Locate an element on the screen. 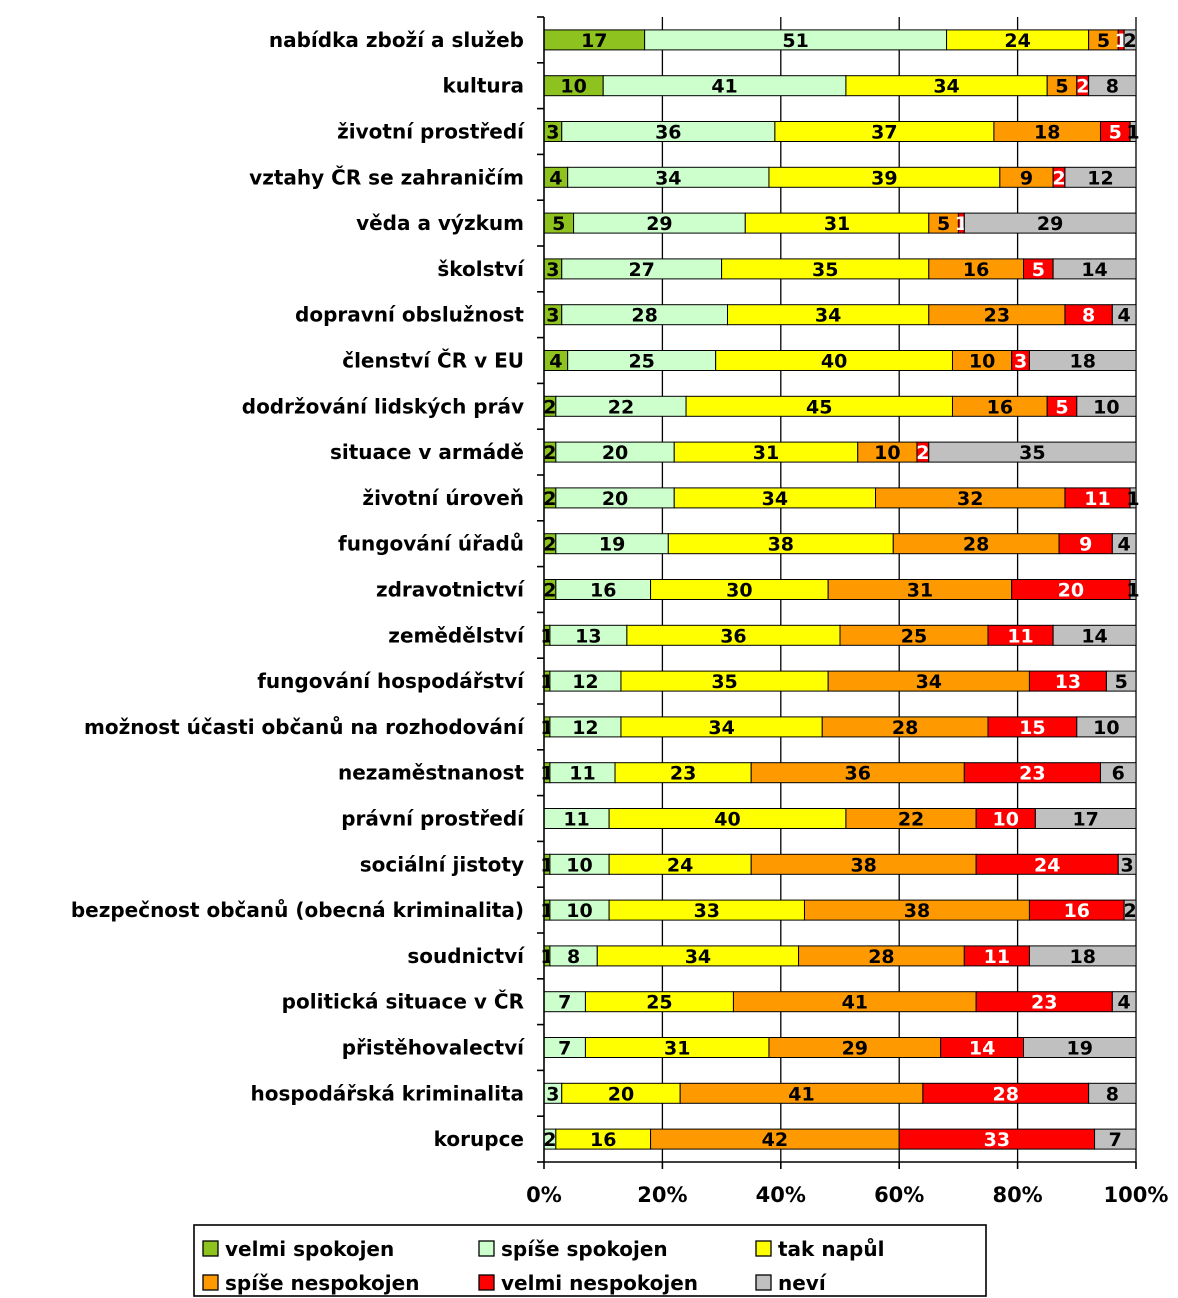 The height and width of the screenshot is (1298, 1178). data-label: 30 is located at coordinates (739, 591).